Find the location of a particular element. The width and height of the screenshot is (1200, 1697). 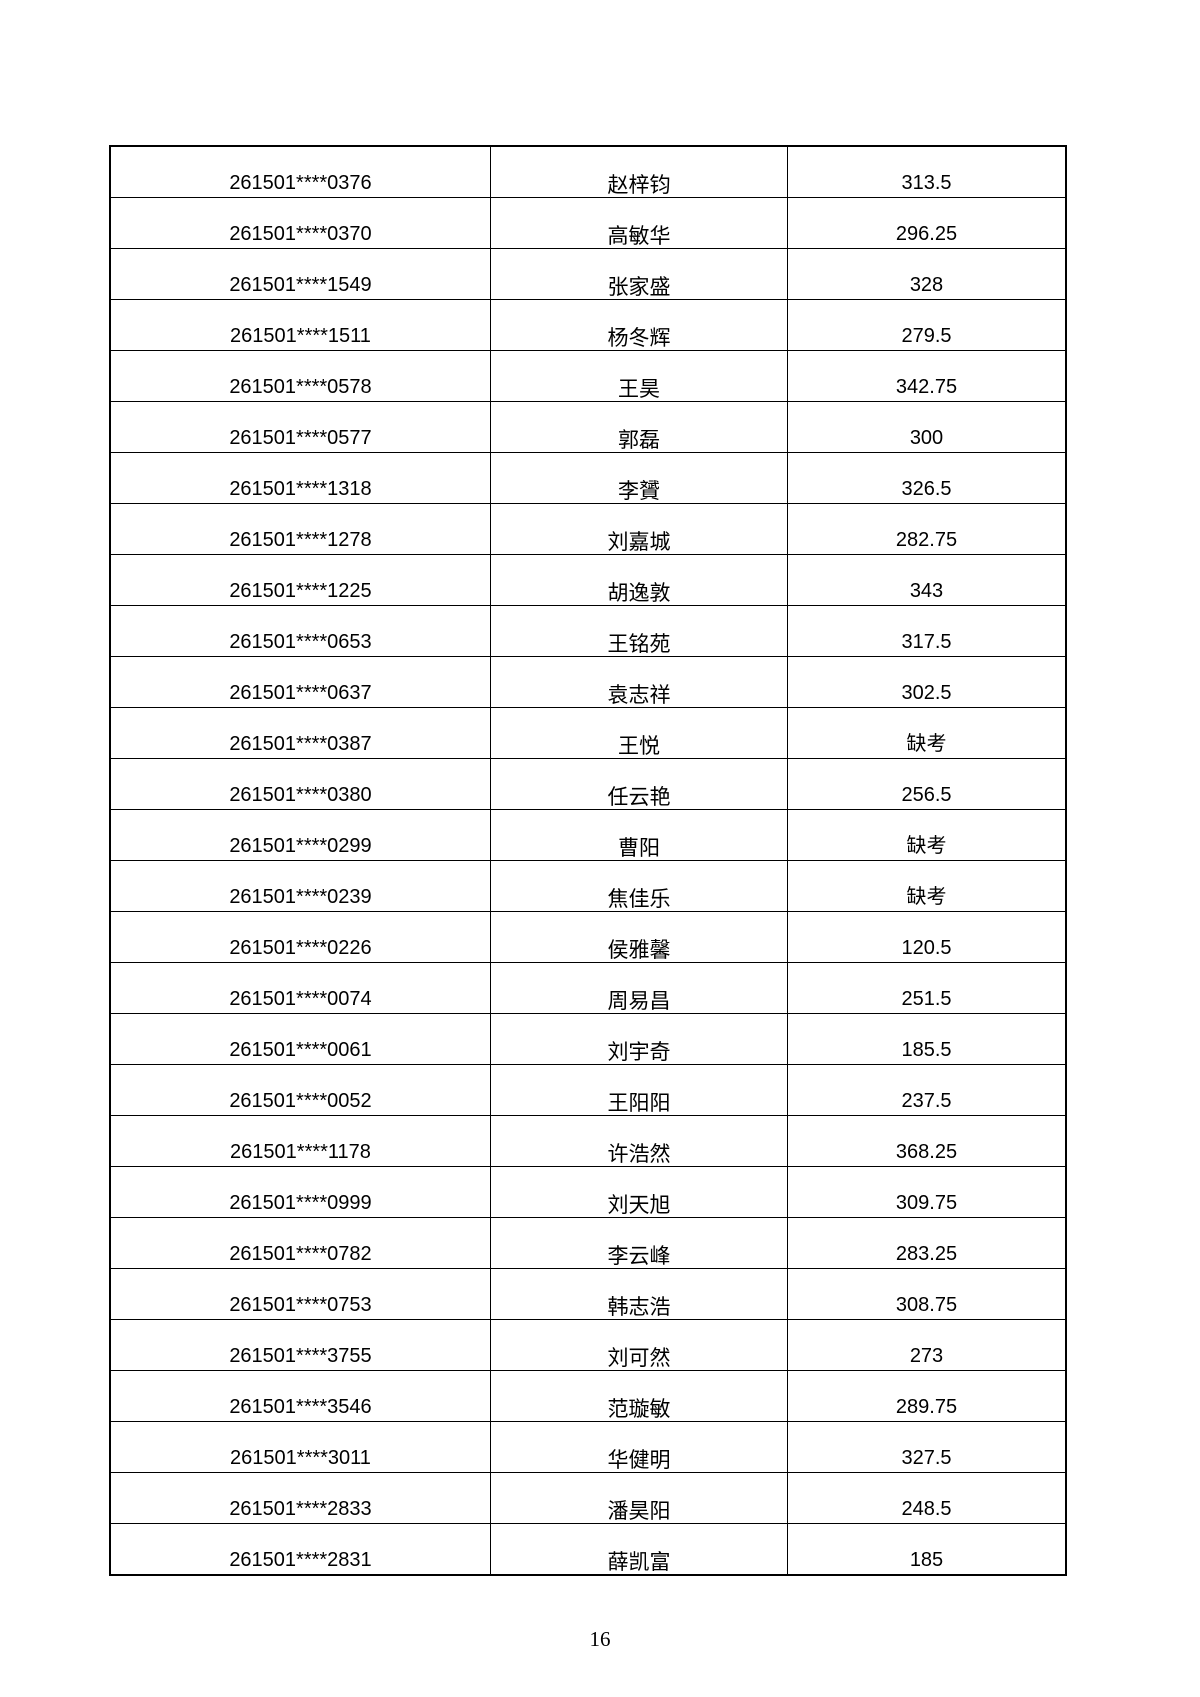

name-cell: 王悦 is located at coordinates (639, 733).